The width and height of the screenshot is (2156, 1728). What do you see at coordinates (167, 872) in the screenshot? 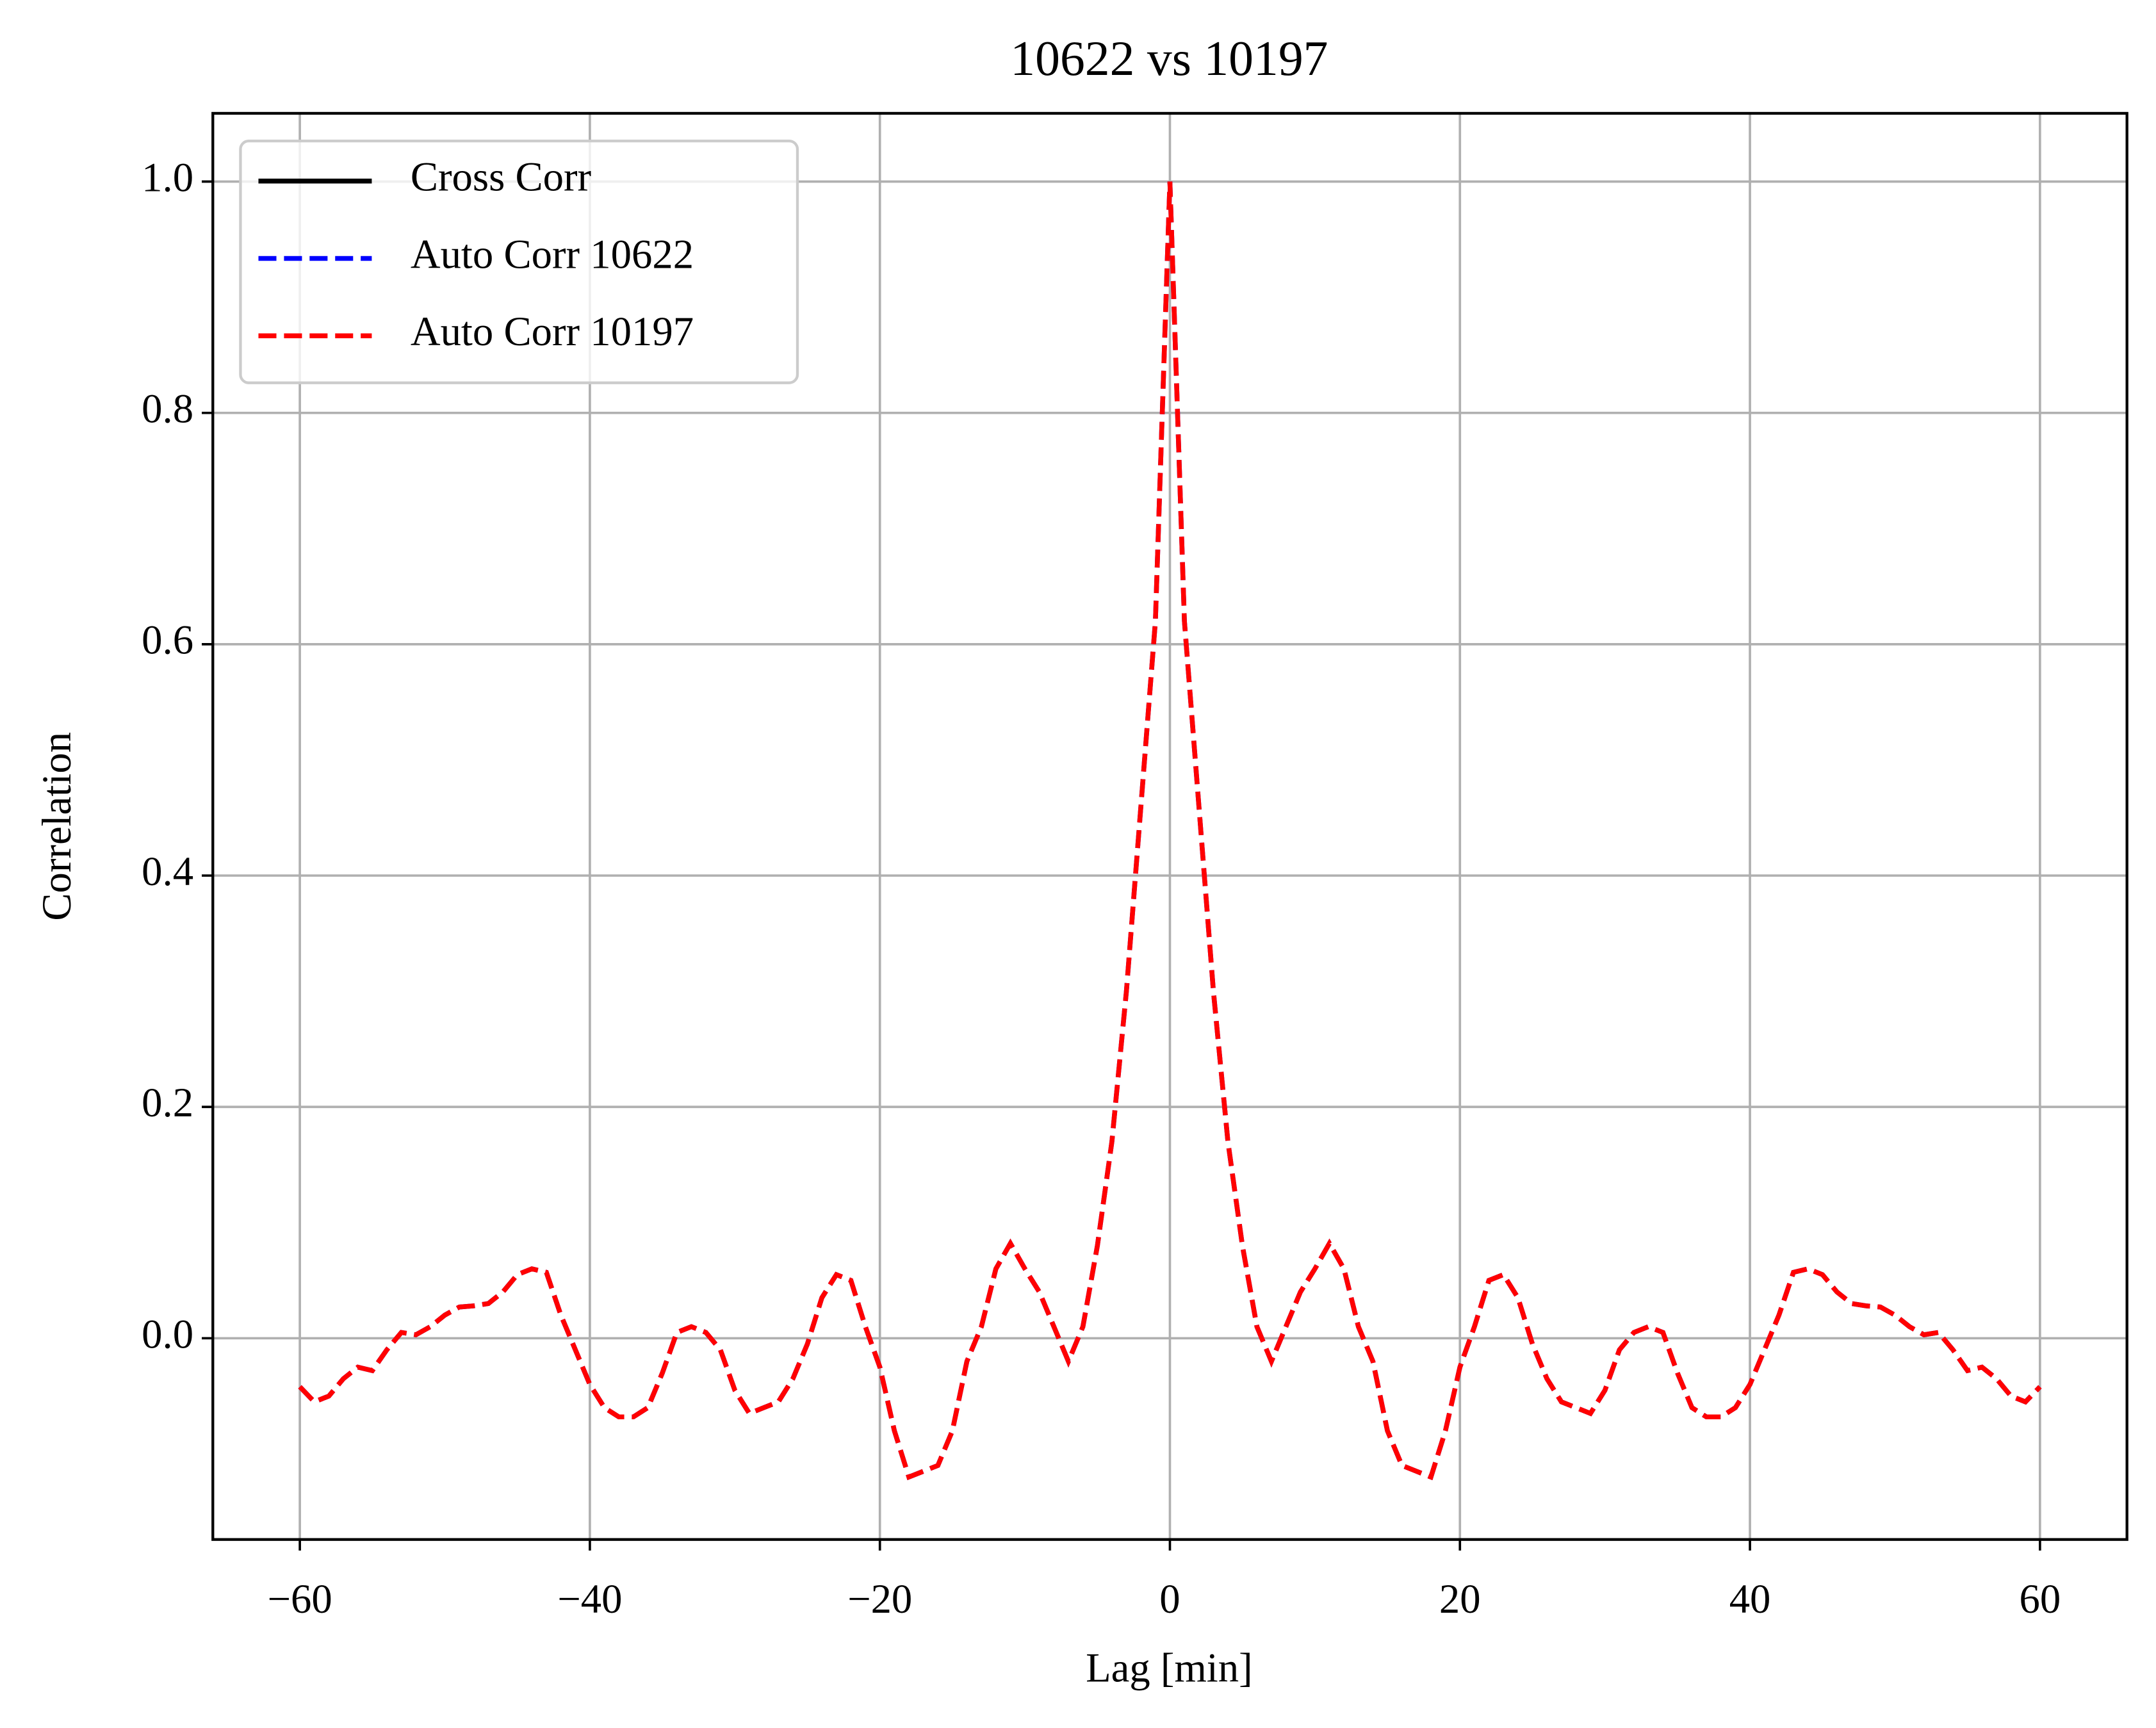
I see `y-tick-label: 0.4` at bounding box center [167, 872].